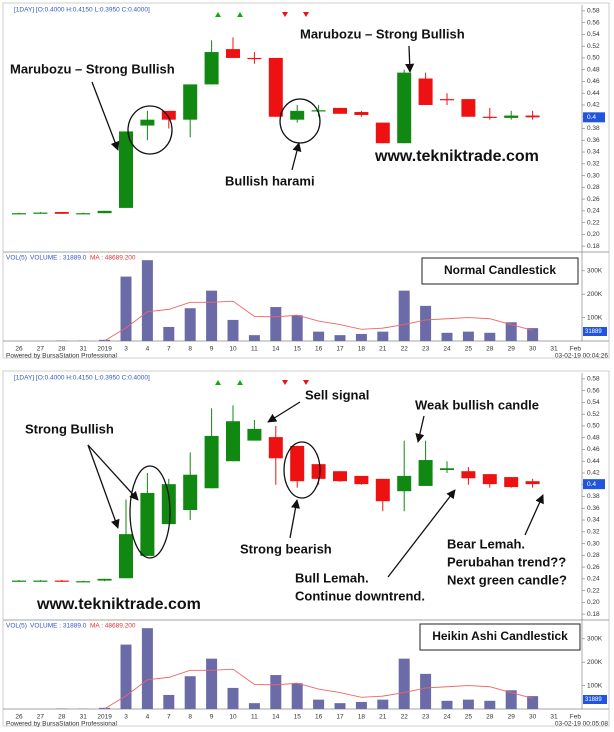 The image size is (614, 732). What do you see at coordinates (593, 449) in the screenshot?
I see `y-tick-label: 0.46` at bounding box center [593, 449].